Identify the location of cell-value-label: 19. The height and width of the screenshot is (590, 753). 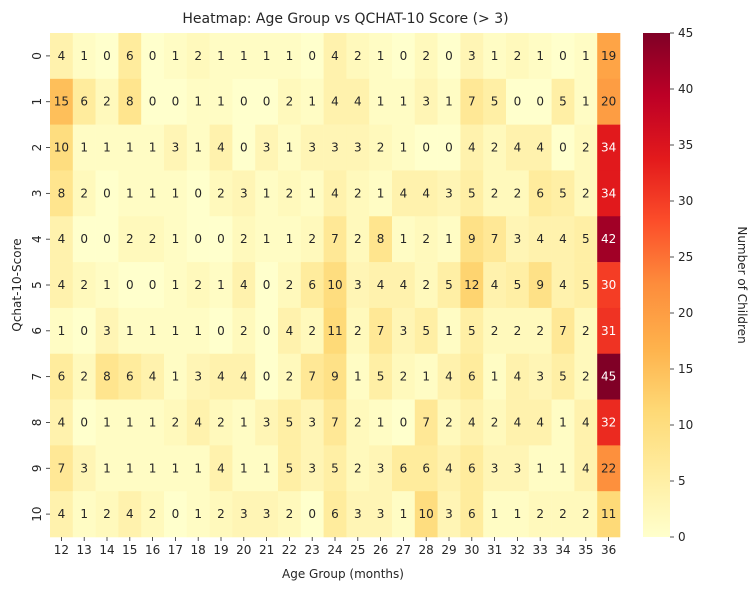
(608, 56).